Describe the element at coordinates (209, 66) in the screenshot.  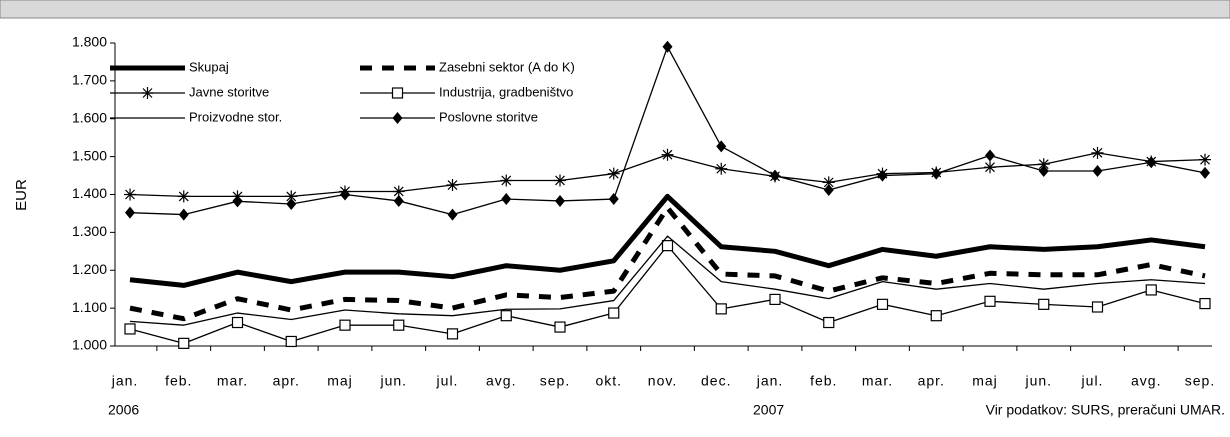
I see `legend-label: Skupaj` at that location.